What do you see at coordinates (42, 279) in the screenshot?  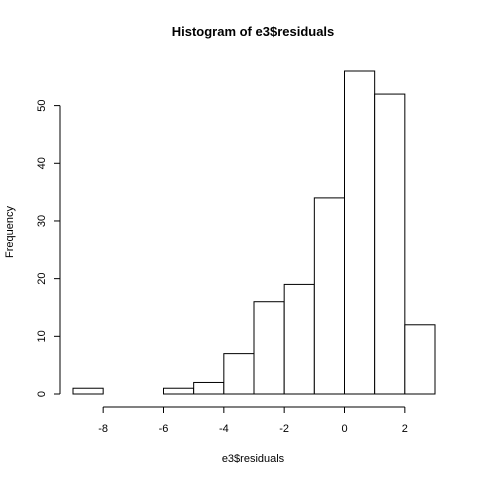 I see `y-tick-label: 20` at bounding box center [42, 279].